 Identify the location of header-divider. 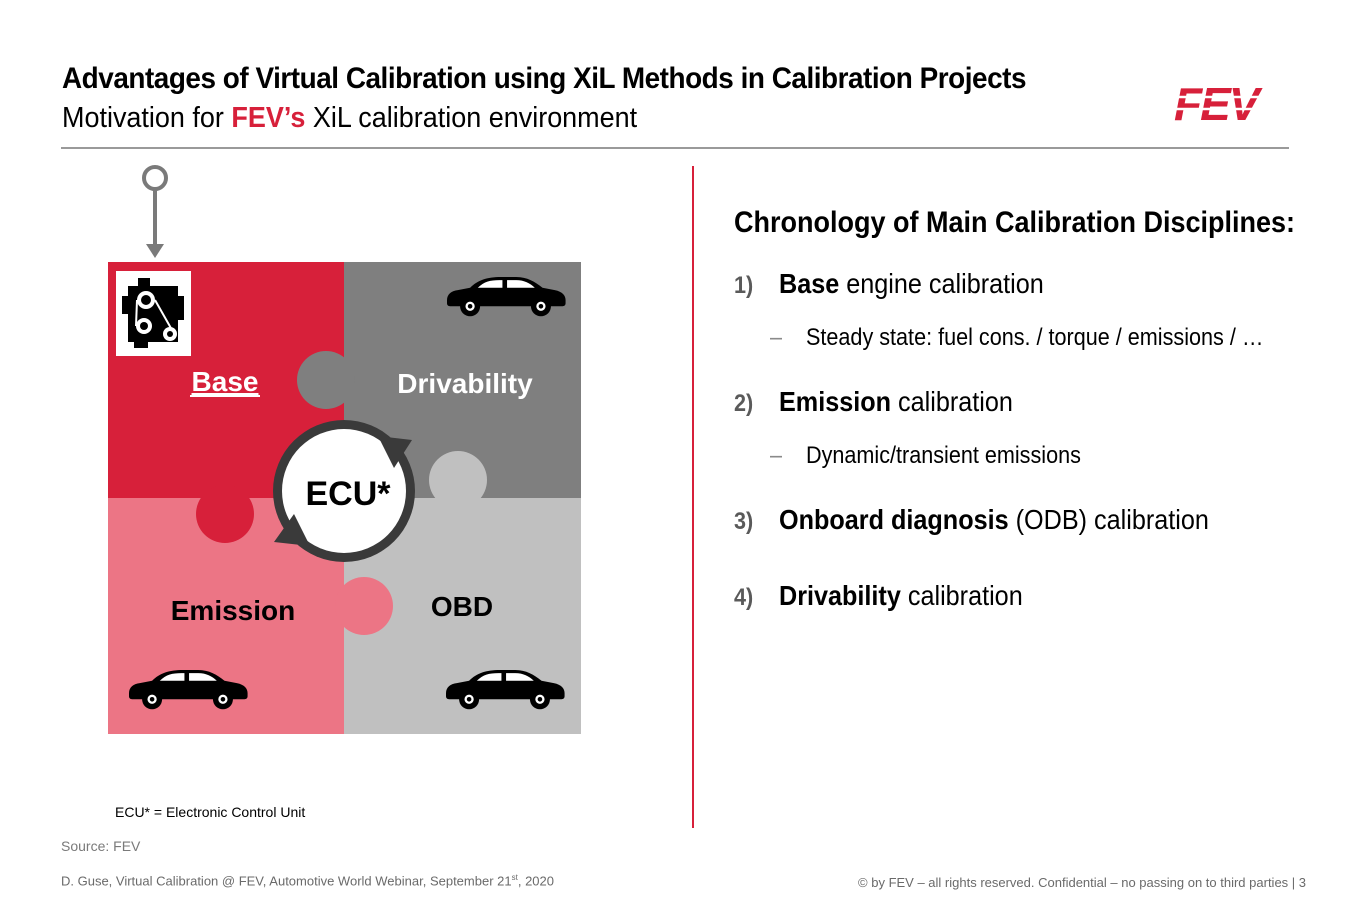
(675, 148).